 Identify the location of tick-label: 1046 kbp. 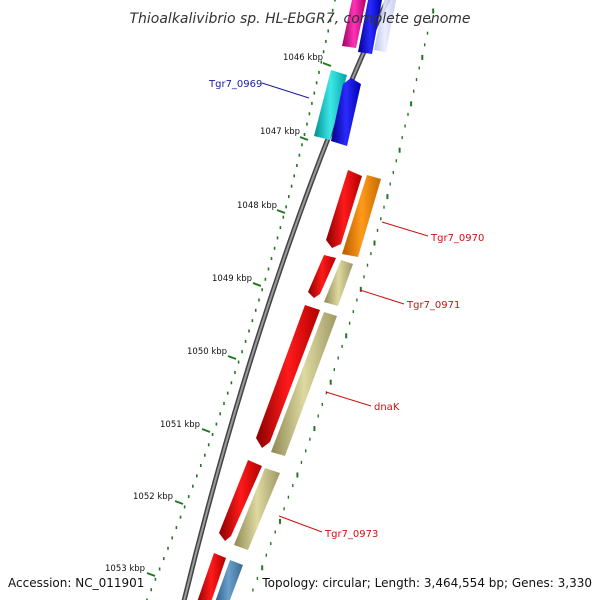
(303, 58).